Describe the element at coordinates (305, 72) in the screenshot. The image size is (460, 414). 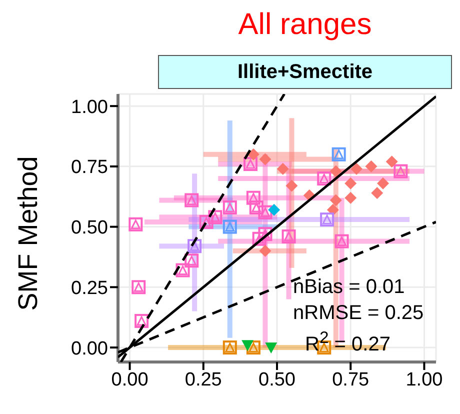
I see `chart-subtitle: Illite+Smectite` at that location.